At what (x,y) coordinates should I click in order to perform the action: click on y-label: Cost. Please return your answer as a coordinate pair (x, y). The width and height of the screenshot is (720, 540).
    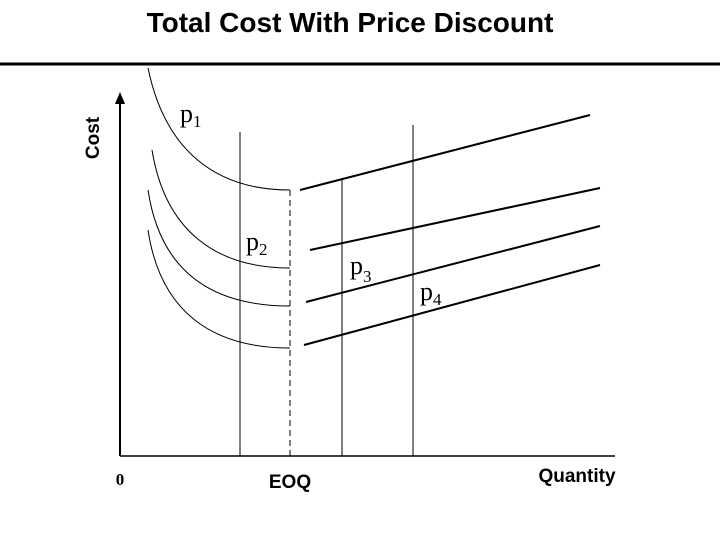
    Looking at the image, I should click on (93, 137).